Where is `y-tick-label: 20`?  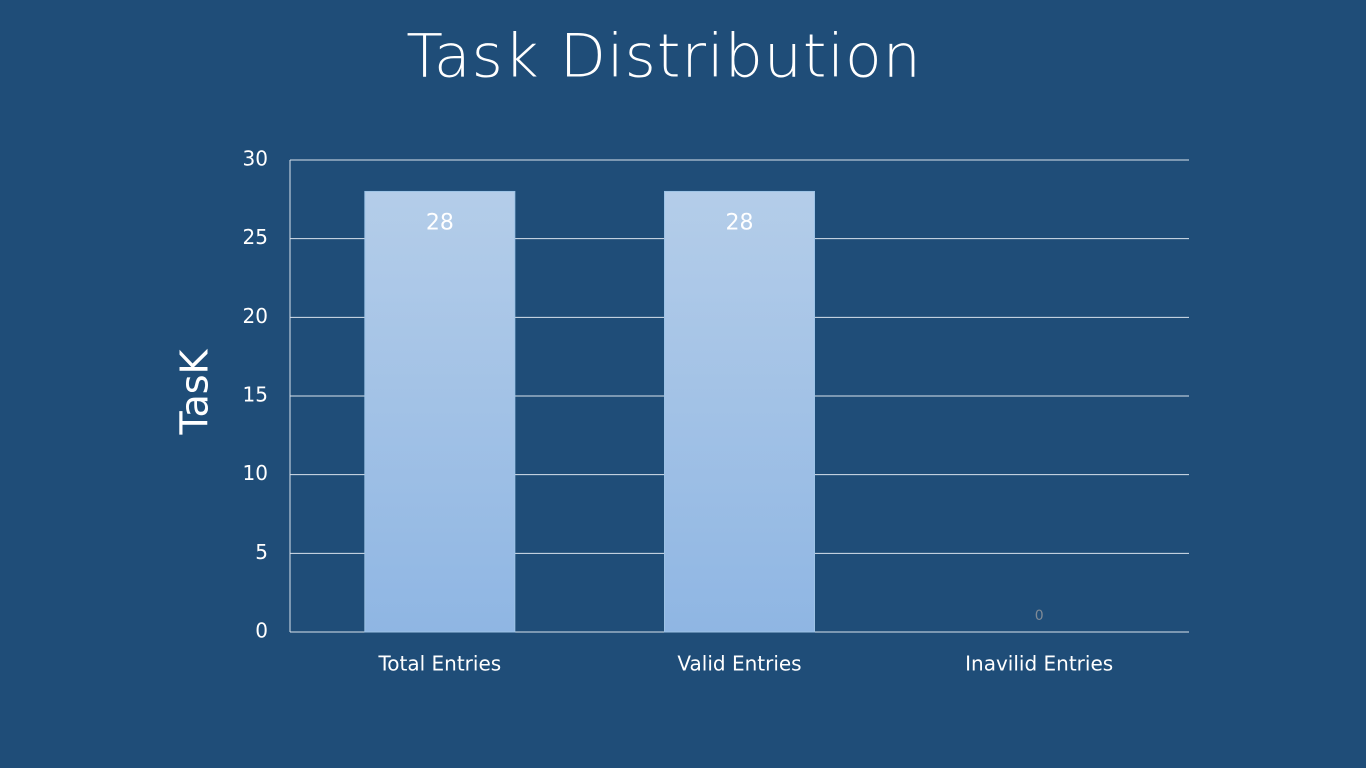
y-tick-label: 20 is located at coordinates (255, 316).